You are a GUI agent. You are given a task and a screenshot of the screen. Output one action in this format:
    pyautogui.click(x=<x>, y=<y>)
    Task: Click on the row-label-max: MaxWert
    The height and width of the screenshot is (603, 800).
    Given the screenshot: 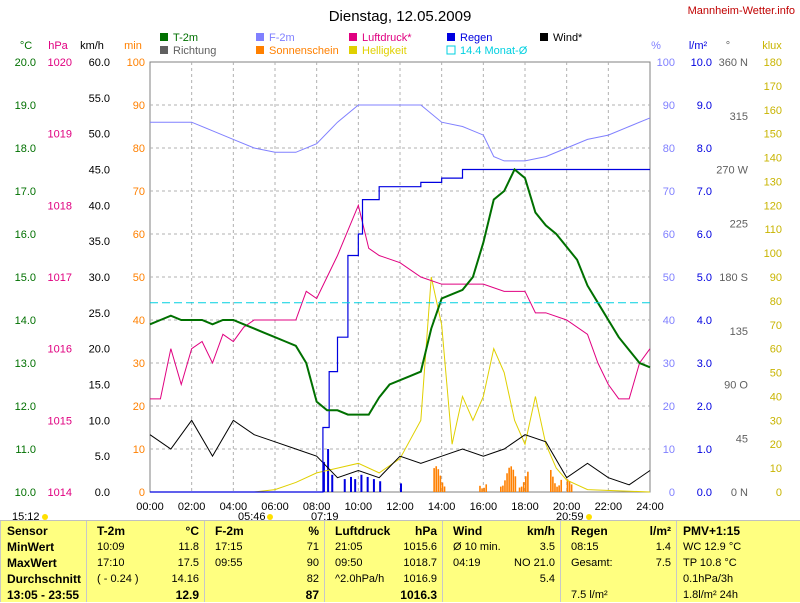 What is the action you would take?
    pyautogui.click(x=32, y=563)
    